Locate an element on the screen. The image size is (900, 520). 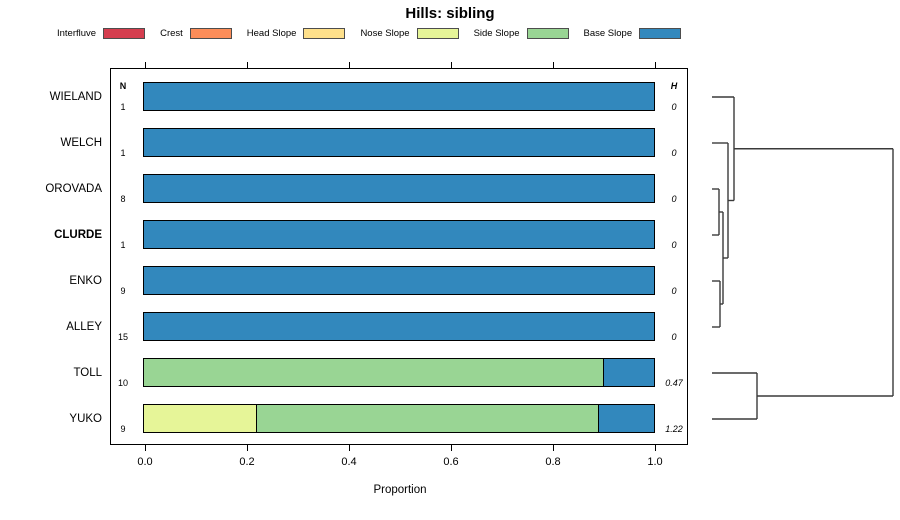
legend-entry-base-slope: Base Slope is located at coordinates (633, 33).